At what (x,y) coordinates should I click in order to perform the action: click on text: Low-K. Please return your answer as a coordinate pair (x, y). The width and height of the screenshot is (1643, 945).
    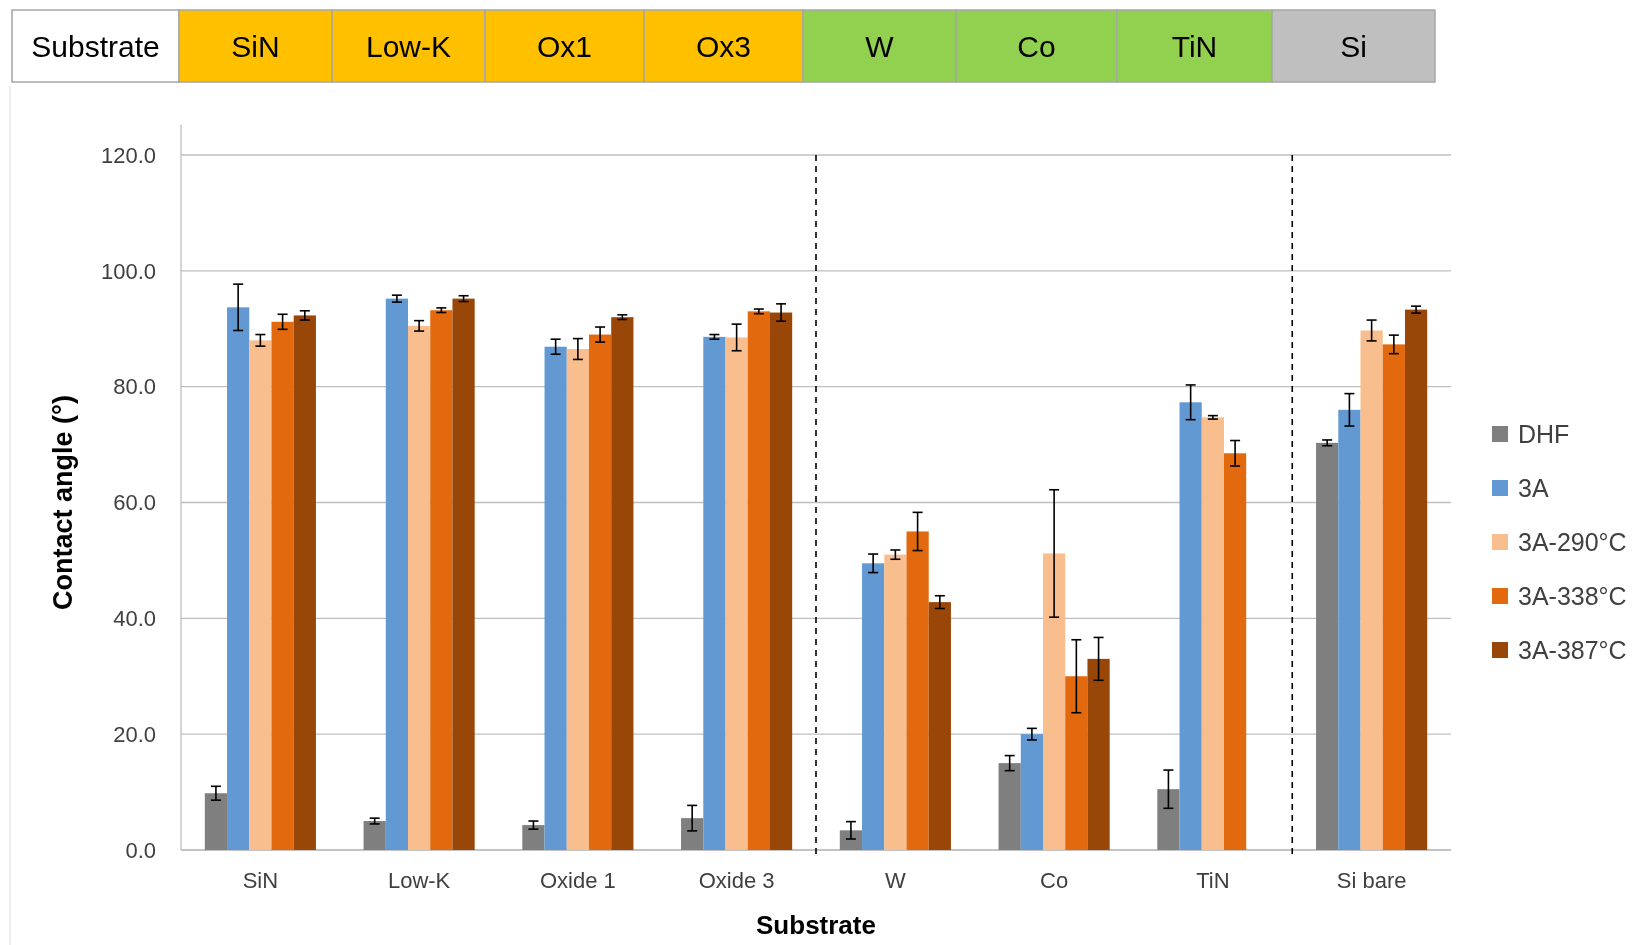
    Looking at the image, I should click on (408, 46).